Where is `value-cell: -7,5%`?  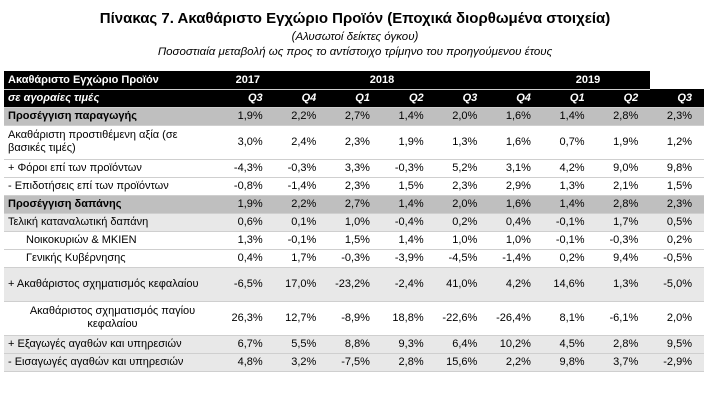
value-cell: -7,5% is located at coordinates (355, 362).